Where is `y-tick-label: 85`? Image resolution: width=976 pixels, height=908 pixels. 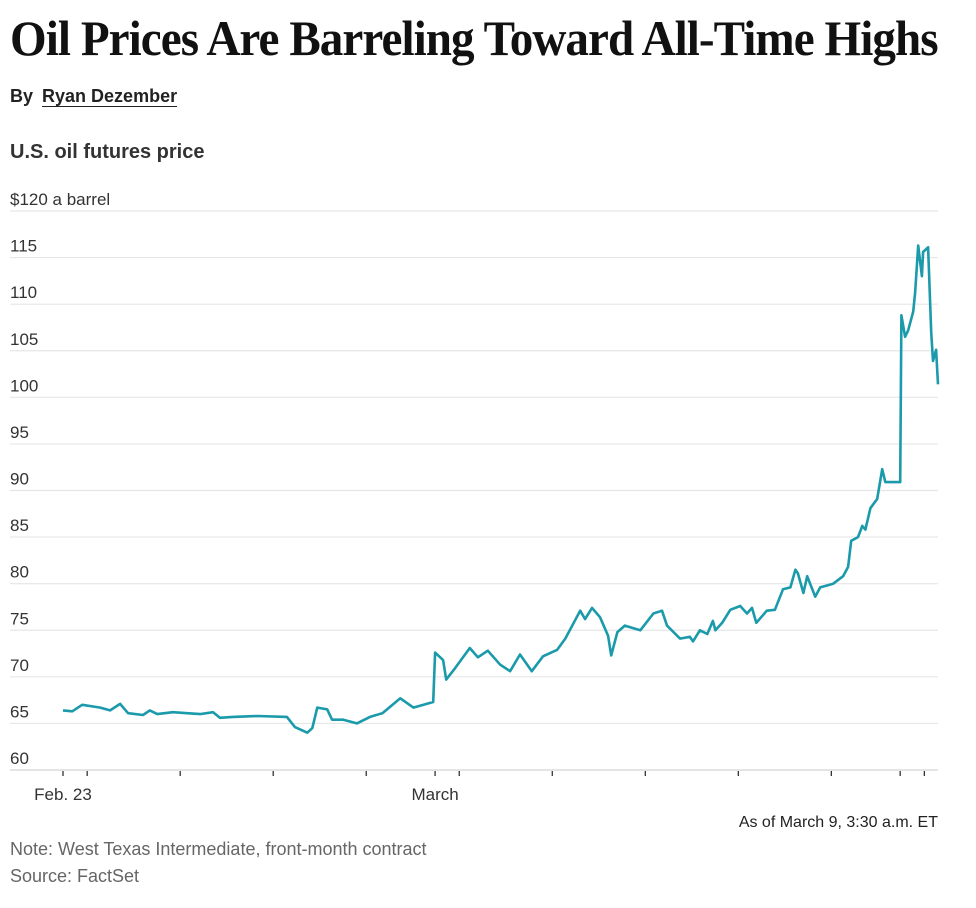 y-tick-label: 85 is located at coordinates (19, 525).